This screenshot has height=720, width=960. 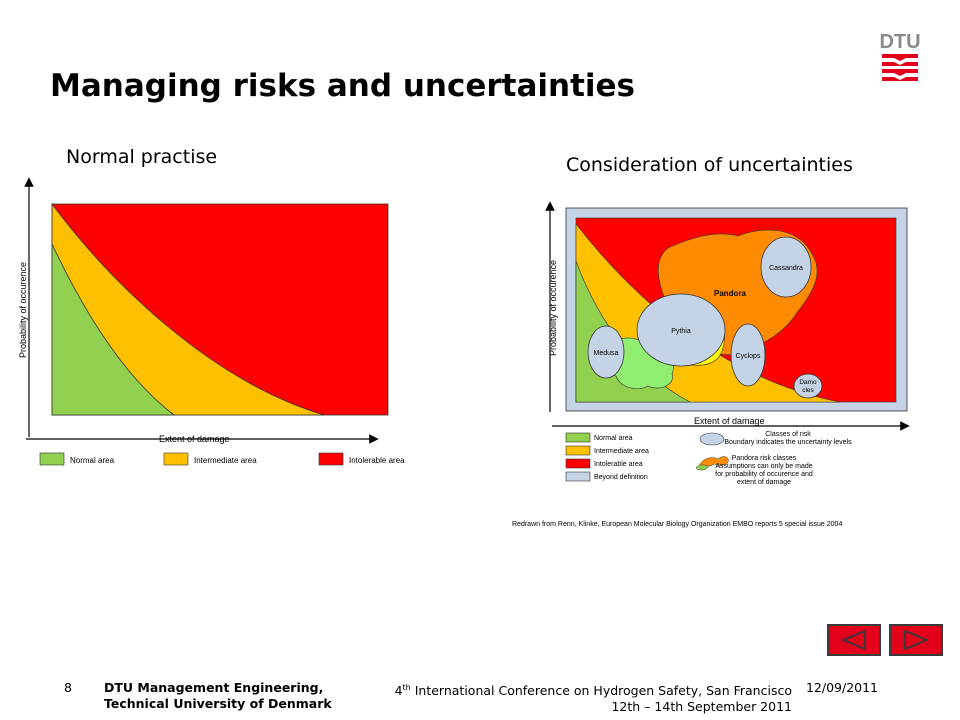 What do you see at coordinates (714, 462) in the screenshot?
I see `legend-swatch-pandora` at bounding box center [714, 462].